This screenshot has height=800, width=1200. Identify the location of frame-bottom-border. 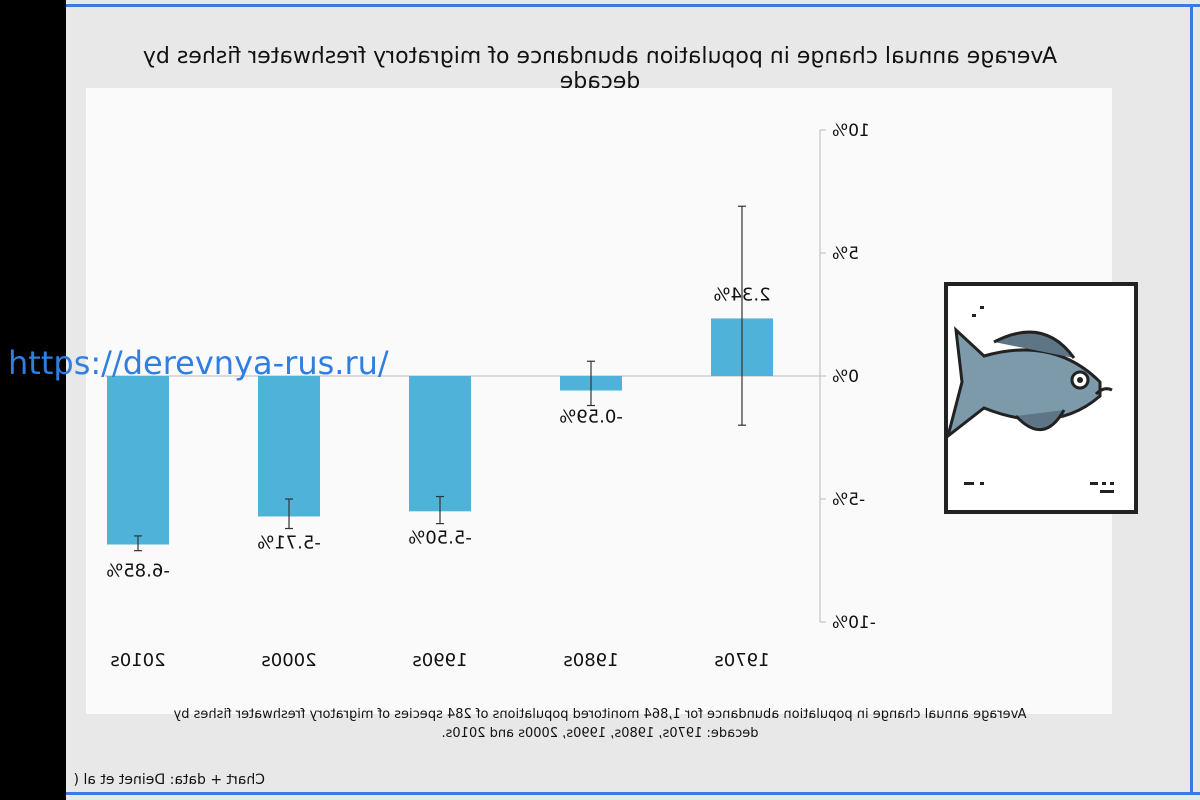
(633, 793).